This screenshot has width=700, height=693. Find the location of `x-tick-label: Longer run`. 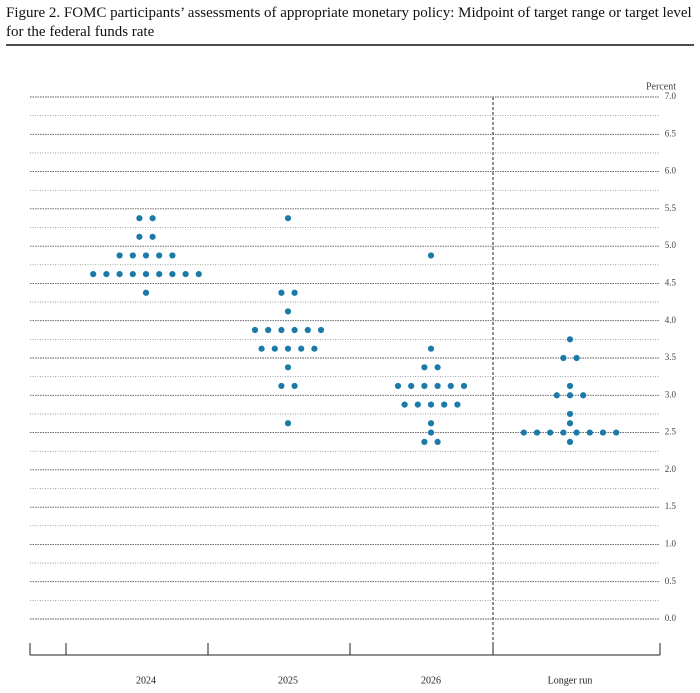

x-tick-label: Longer run is located at coordinates (570, 680).